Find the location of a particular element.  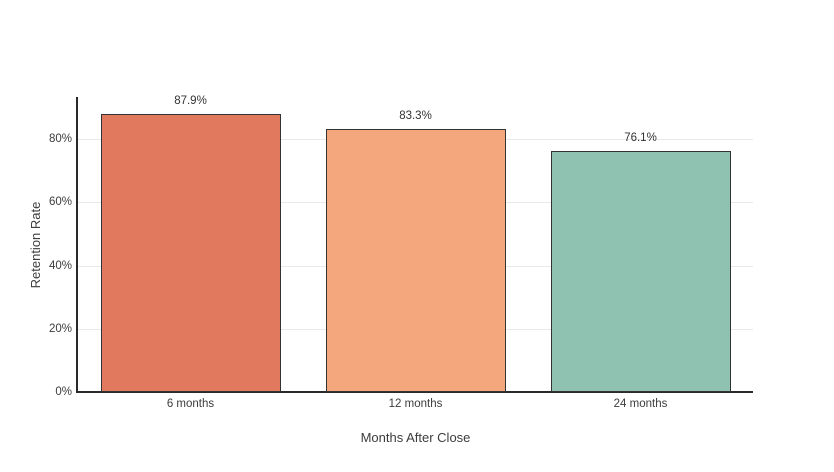

y-tick-label-0: 0% is located at coordinates (63, 392).